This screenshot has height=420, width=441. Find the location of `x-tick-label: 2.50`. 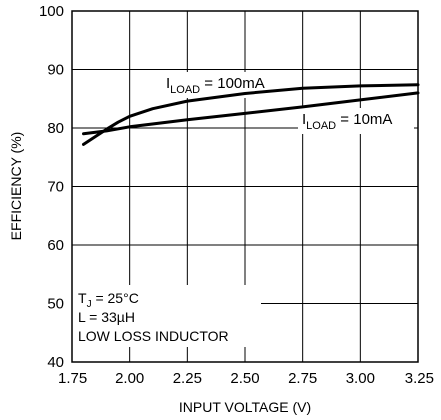

x-tick-label: 2.50 is located at coordinates (244, 378).